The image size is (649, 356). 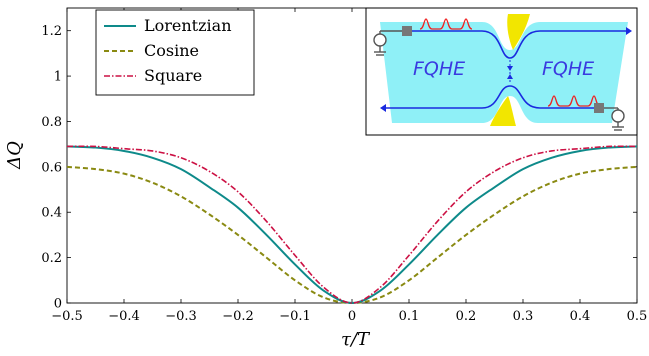 I want to click on upper-voltage-source, so click(x=392, y=41).